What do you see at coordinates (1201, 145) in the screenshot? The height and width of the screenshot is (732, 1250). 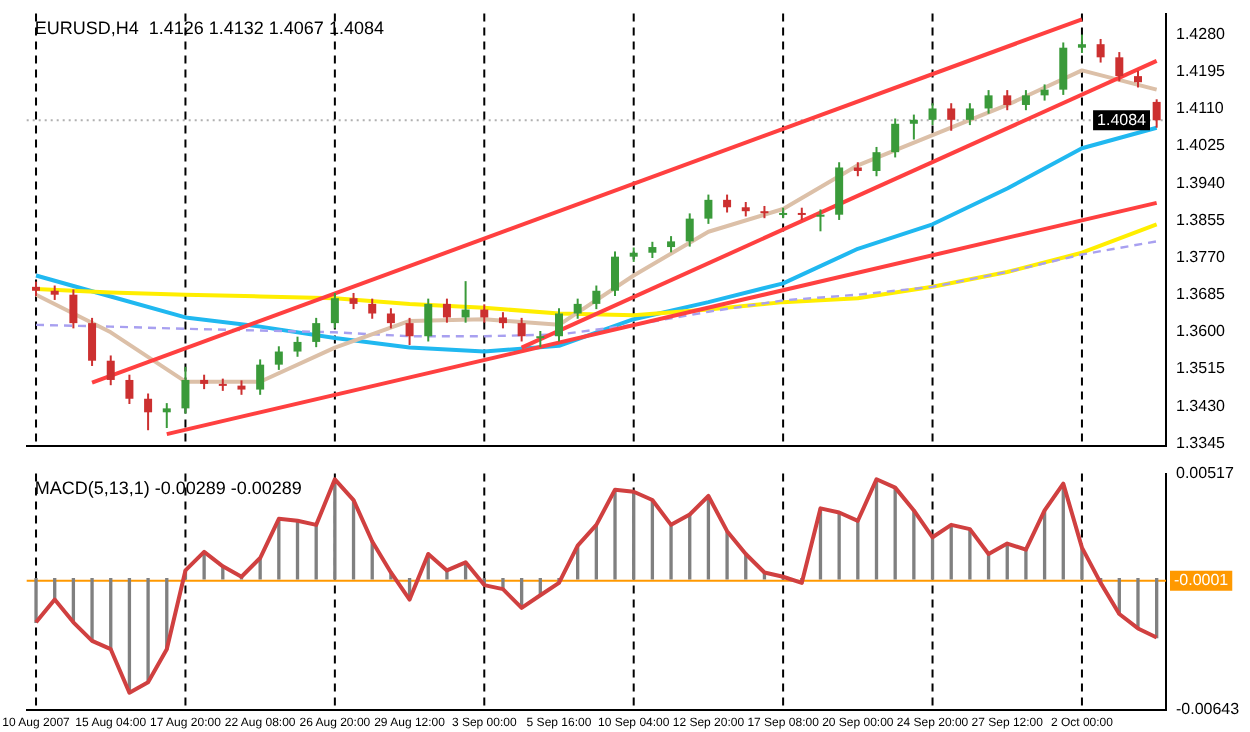 I see `y-tick-label: 1.4025` at bounding box center [1201, 145].